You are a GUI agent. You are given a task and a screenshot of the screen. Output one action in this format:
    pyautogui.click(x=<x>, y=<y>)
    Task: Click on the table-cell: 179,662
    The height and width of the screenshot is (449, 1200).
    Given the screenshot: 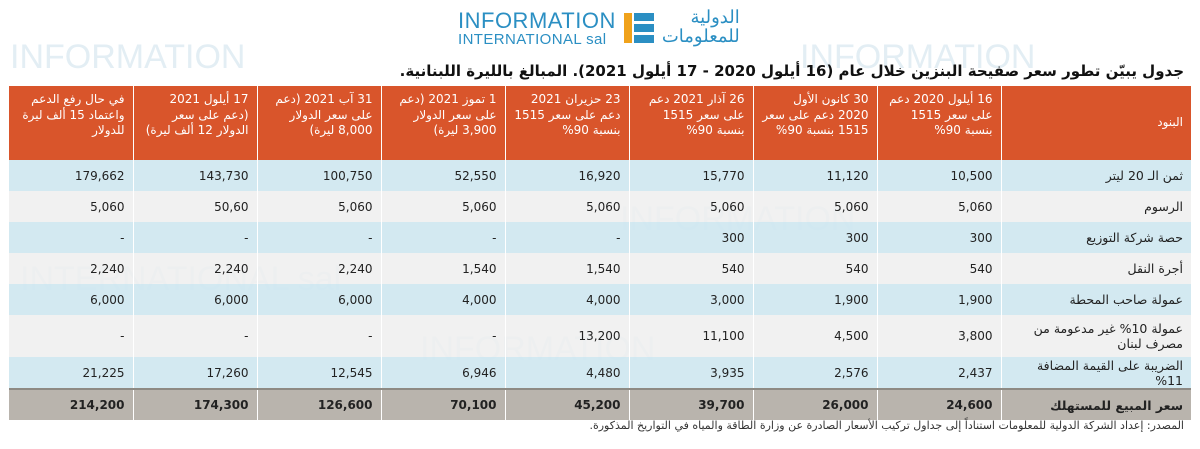 What is the action you would take?
    pyautogui.click(x=71, y=175)
    